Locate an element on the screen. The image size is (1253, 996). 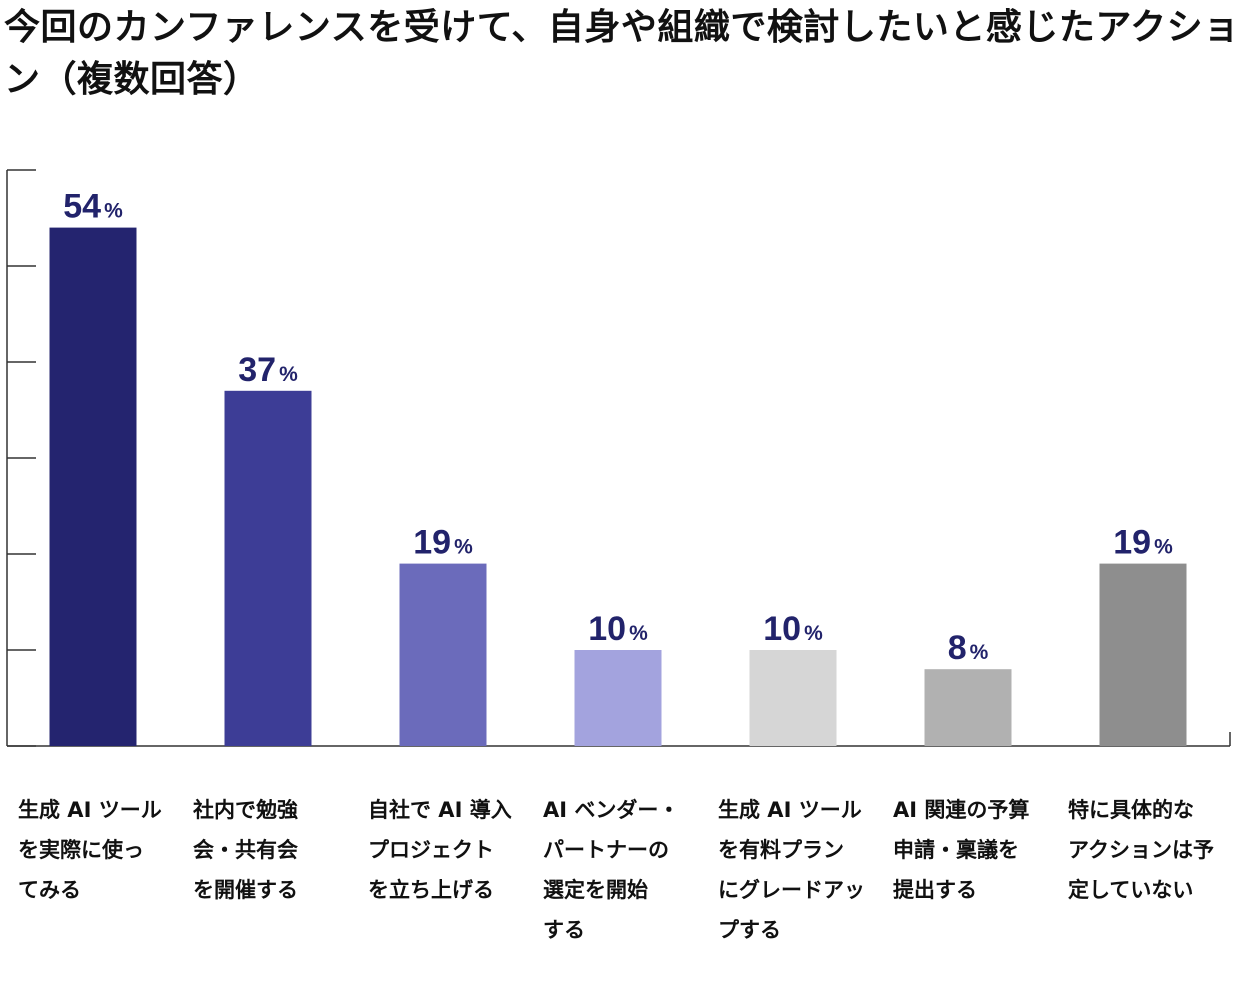
category-label: 生成 AI ツールを実際に使ってみる is located at coordinates (90, 850).